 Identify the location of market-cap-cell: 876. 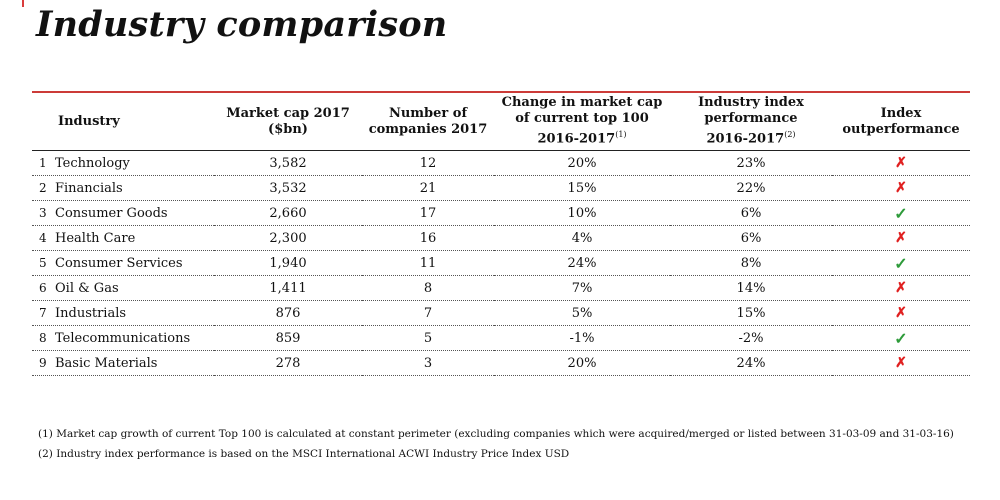
(288, 313).